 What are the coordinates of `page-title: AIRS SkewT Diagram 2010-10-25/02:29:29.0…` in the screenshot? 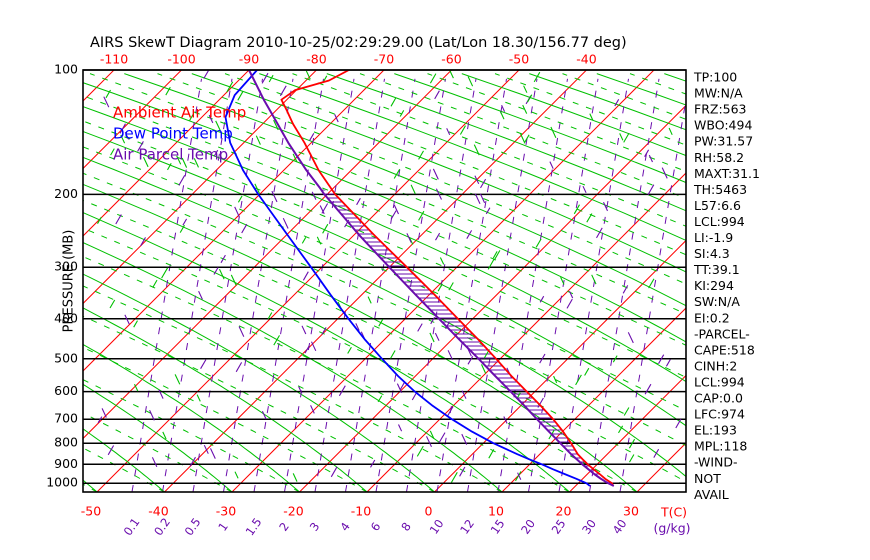 It's located at (358, 43).